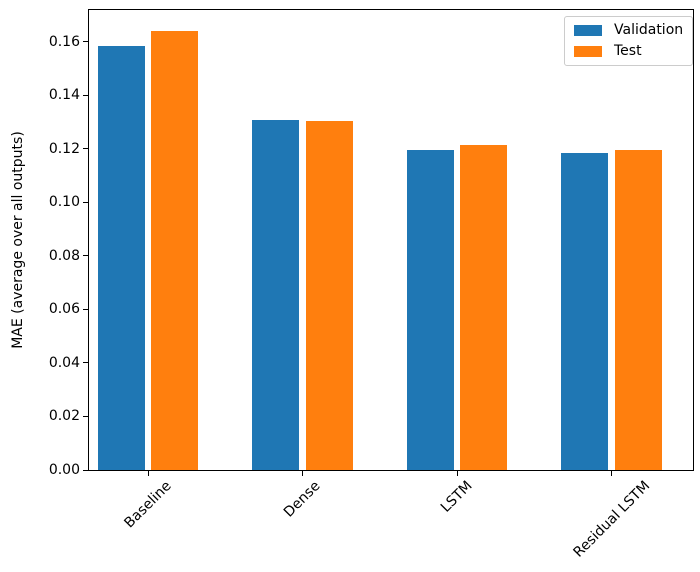  I want to click on bar-validation-lstm, so click(430, 309).